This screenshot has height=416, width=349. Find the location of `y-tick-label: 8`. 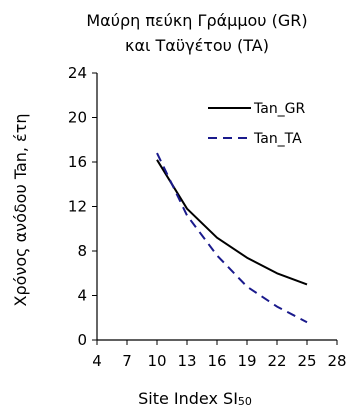

y-tick-label: 8 is located at coordinates (82, 251).